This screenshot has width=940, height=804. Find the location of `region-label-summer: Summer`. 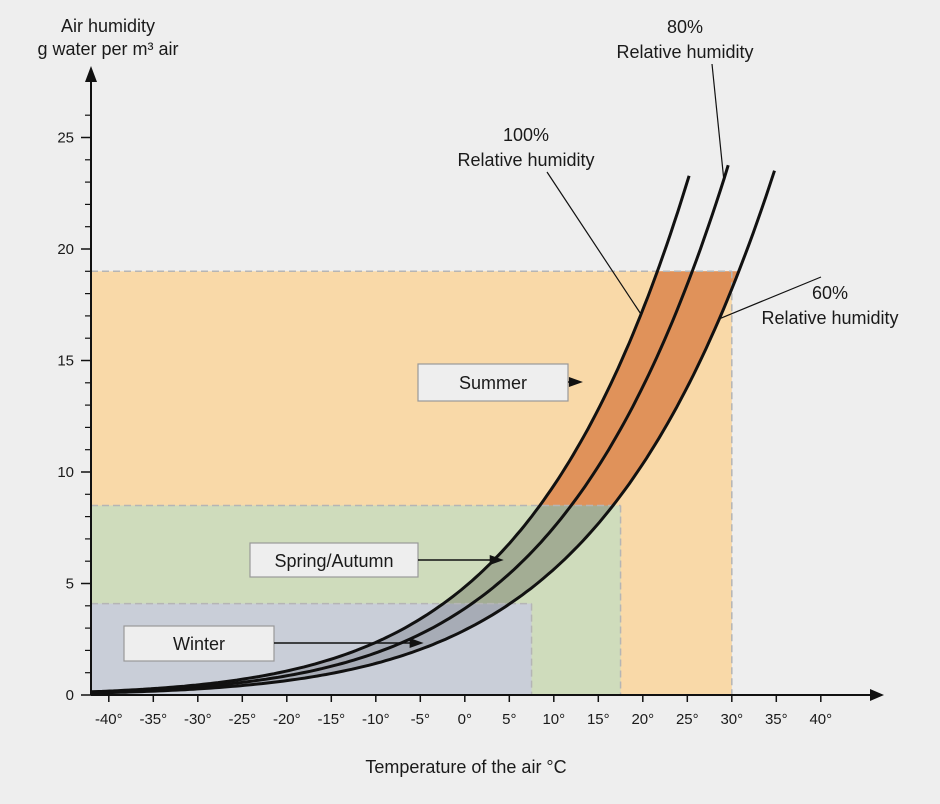

region-label-summer: Summer is located at coordinates (493, 383).